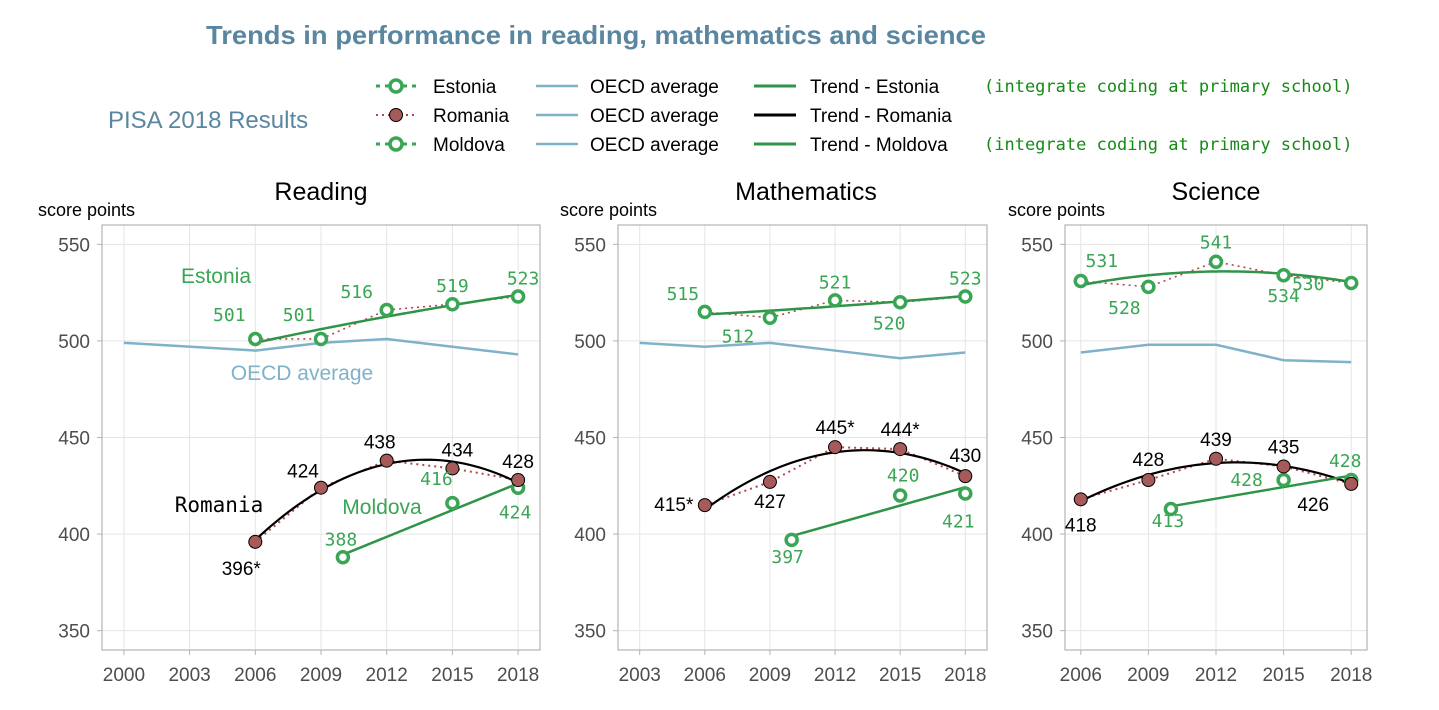 The image size is (1439, 710). Describe the element at coordinates (219, 505) in the screenshot. I see `annotation-romania: Romania` at that location.